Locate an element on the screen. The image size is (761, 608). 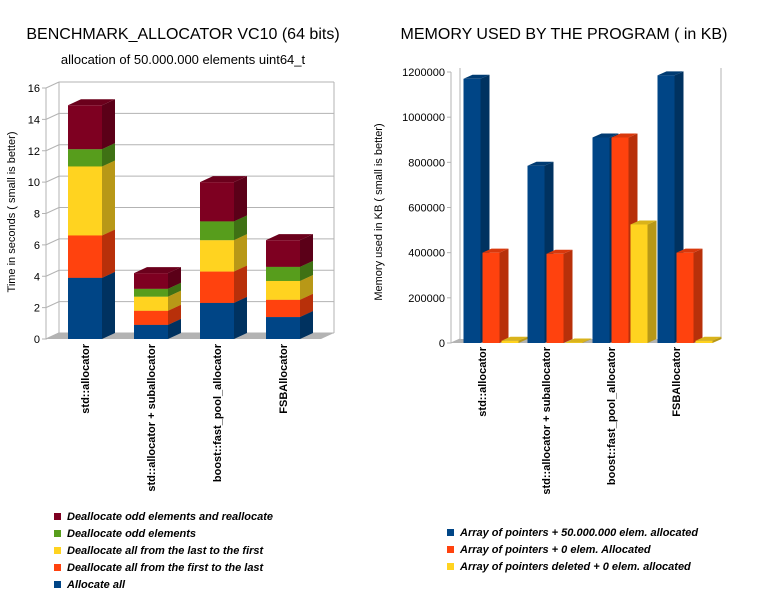
floor-left-edge is located at coordinates (455, 341).